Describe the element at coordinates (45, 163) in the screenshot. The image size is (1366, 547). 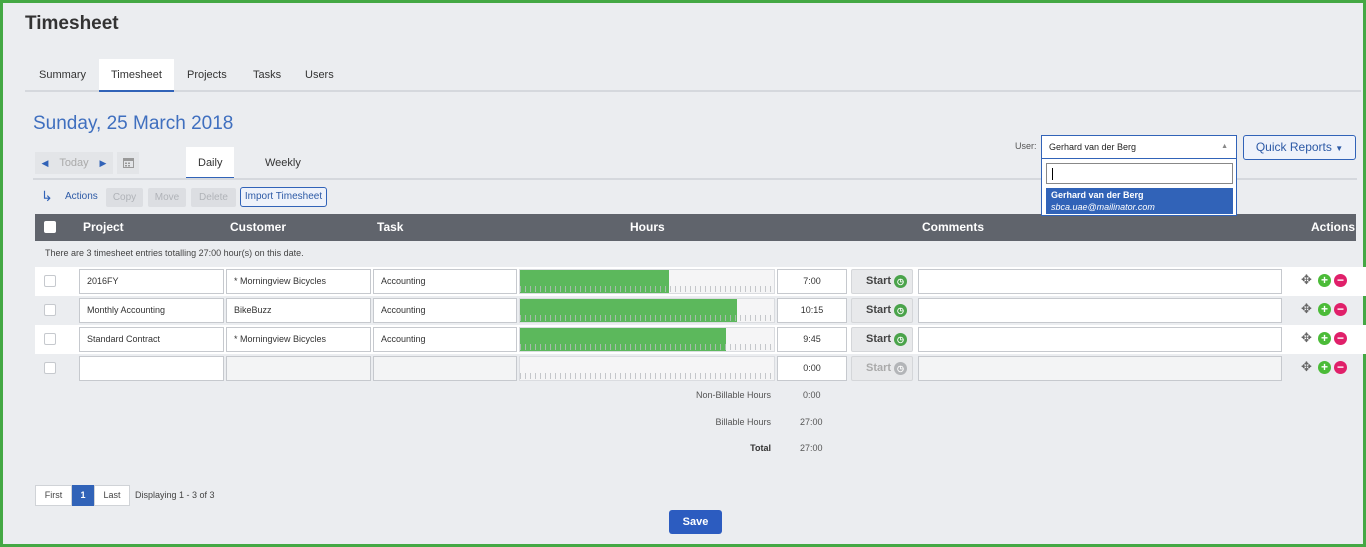
I see `prev-day-icon: ◀` at that location.